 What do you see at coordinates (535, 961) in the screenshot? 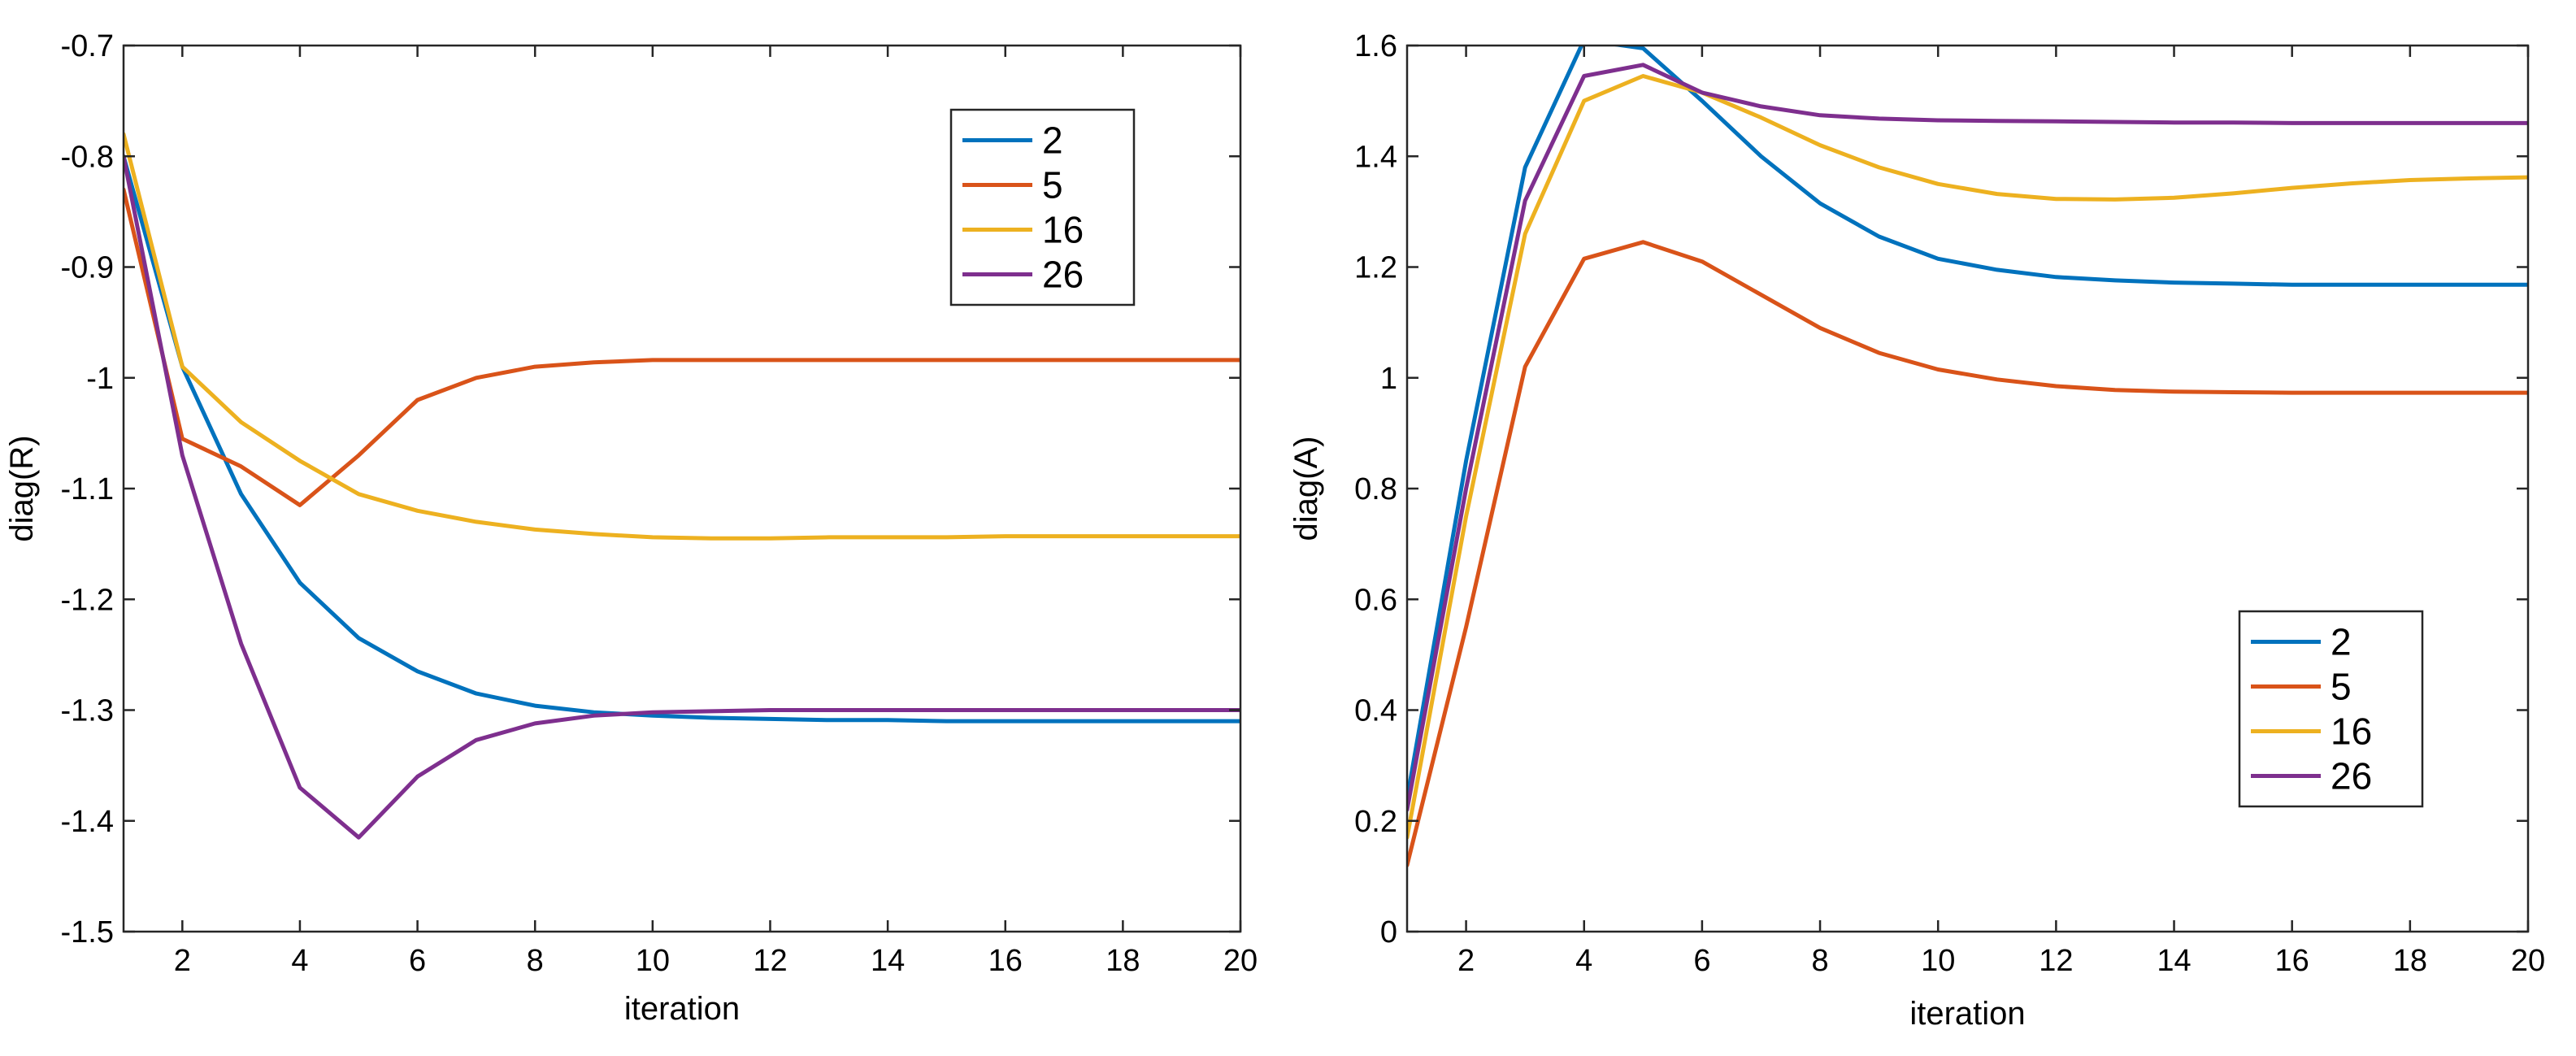
I see `left-x-tick-label: 8` at bounding box center [535, 961].